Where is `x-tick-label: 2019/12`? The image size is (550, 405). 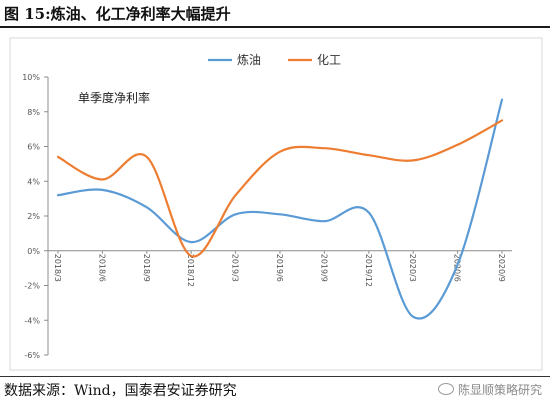
x-tick-label: 2019/12 is located at coordinates (368, 270).